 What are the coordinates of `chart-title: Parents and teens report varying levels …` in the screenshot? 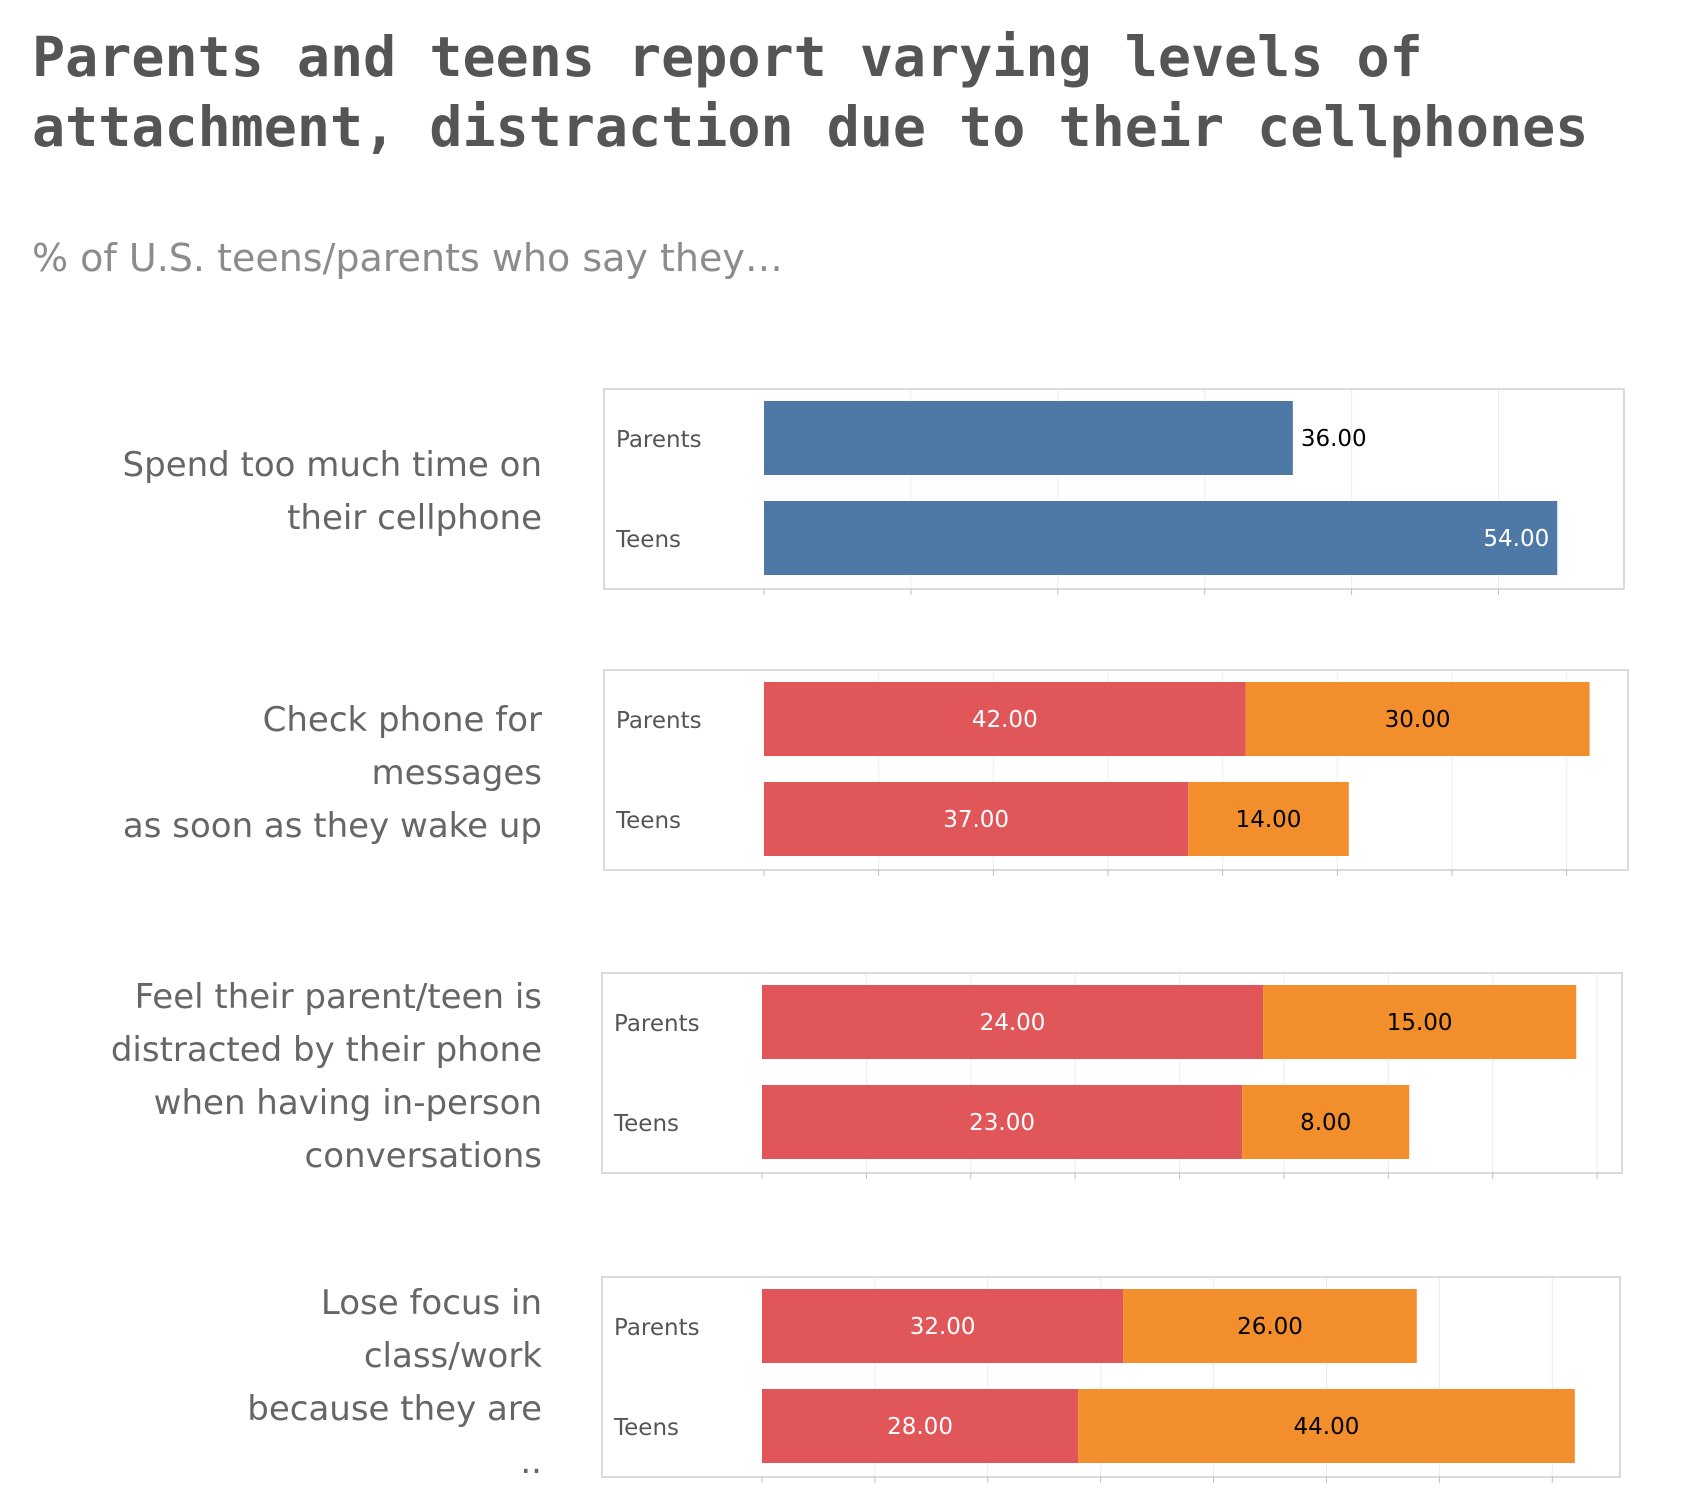 It's located at (810, 92).